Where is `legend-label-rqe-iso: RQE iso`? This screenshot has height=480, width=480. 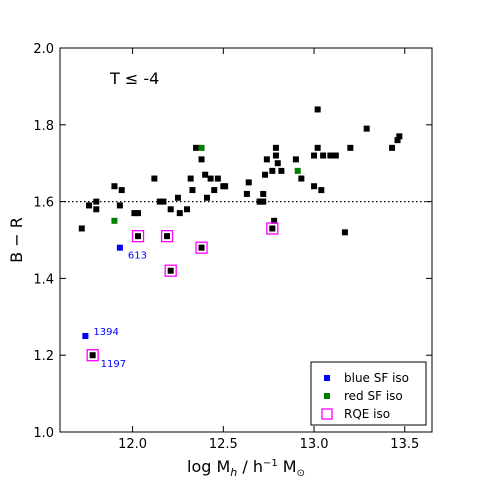
legend-label-rqe-iso: RQE iso is located at coordinates (367, 414).